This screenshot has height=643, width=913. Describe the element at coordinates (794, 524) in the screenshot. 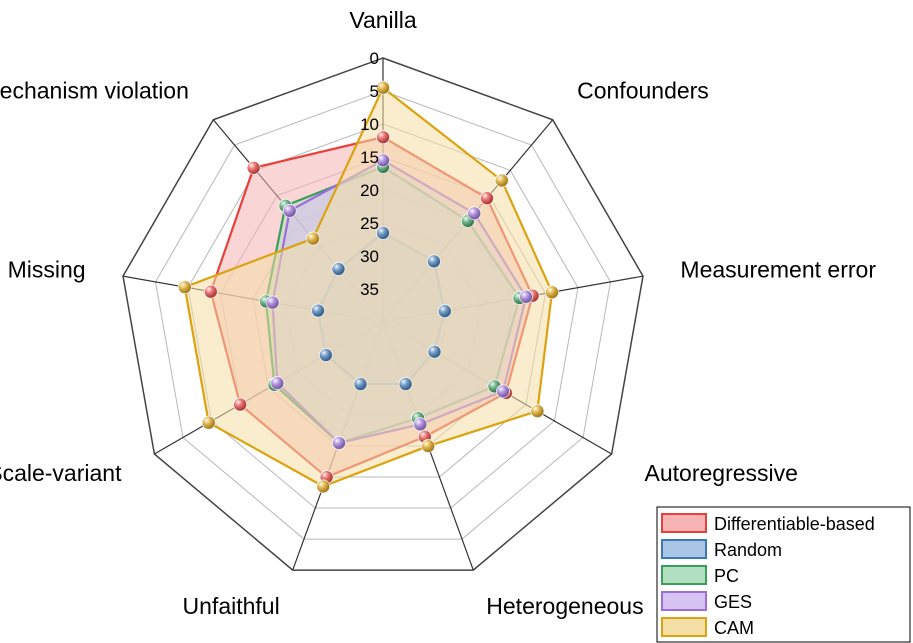

I see `legend-label: Differentiable-based` at that location.